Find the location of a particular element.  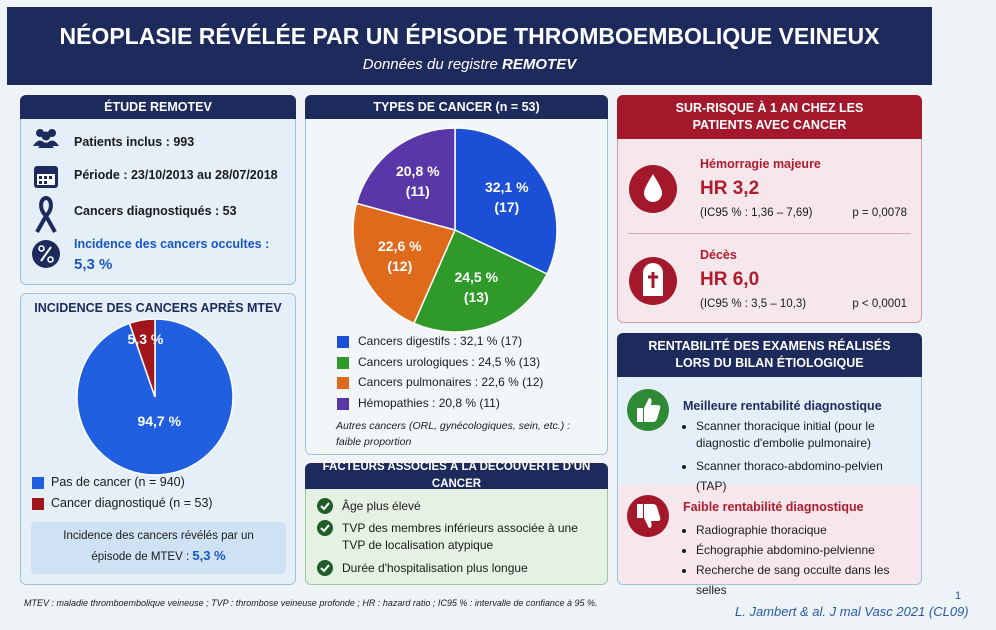

study-item: Cancers diagnostiqués : 53 is located at coordinates (155, 211).